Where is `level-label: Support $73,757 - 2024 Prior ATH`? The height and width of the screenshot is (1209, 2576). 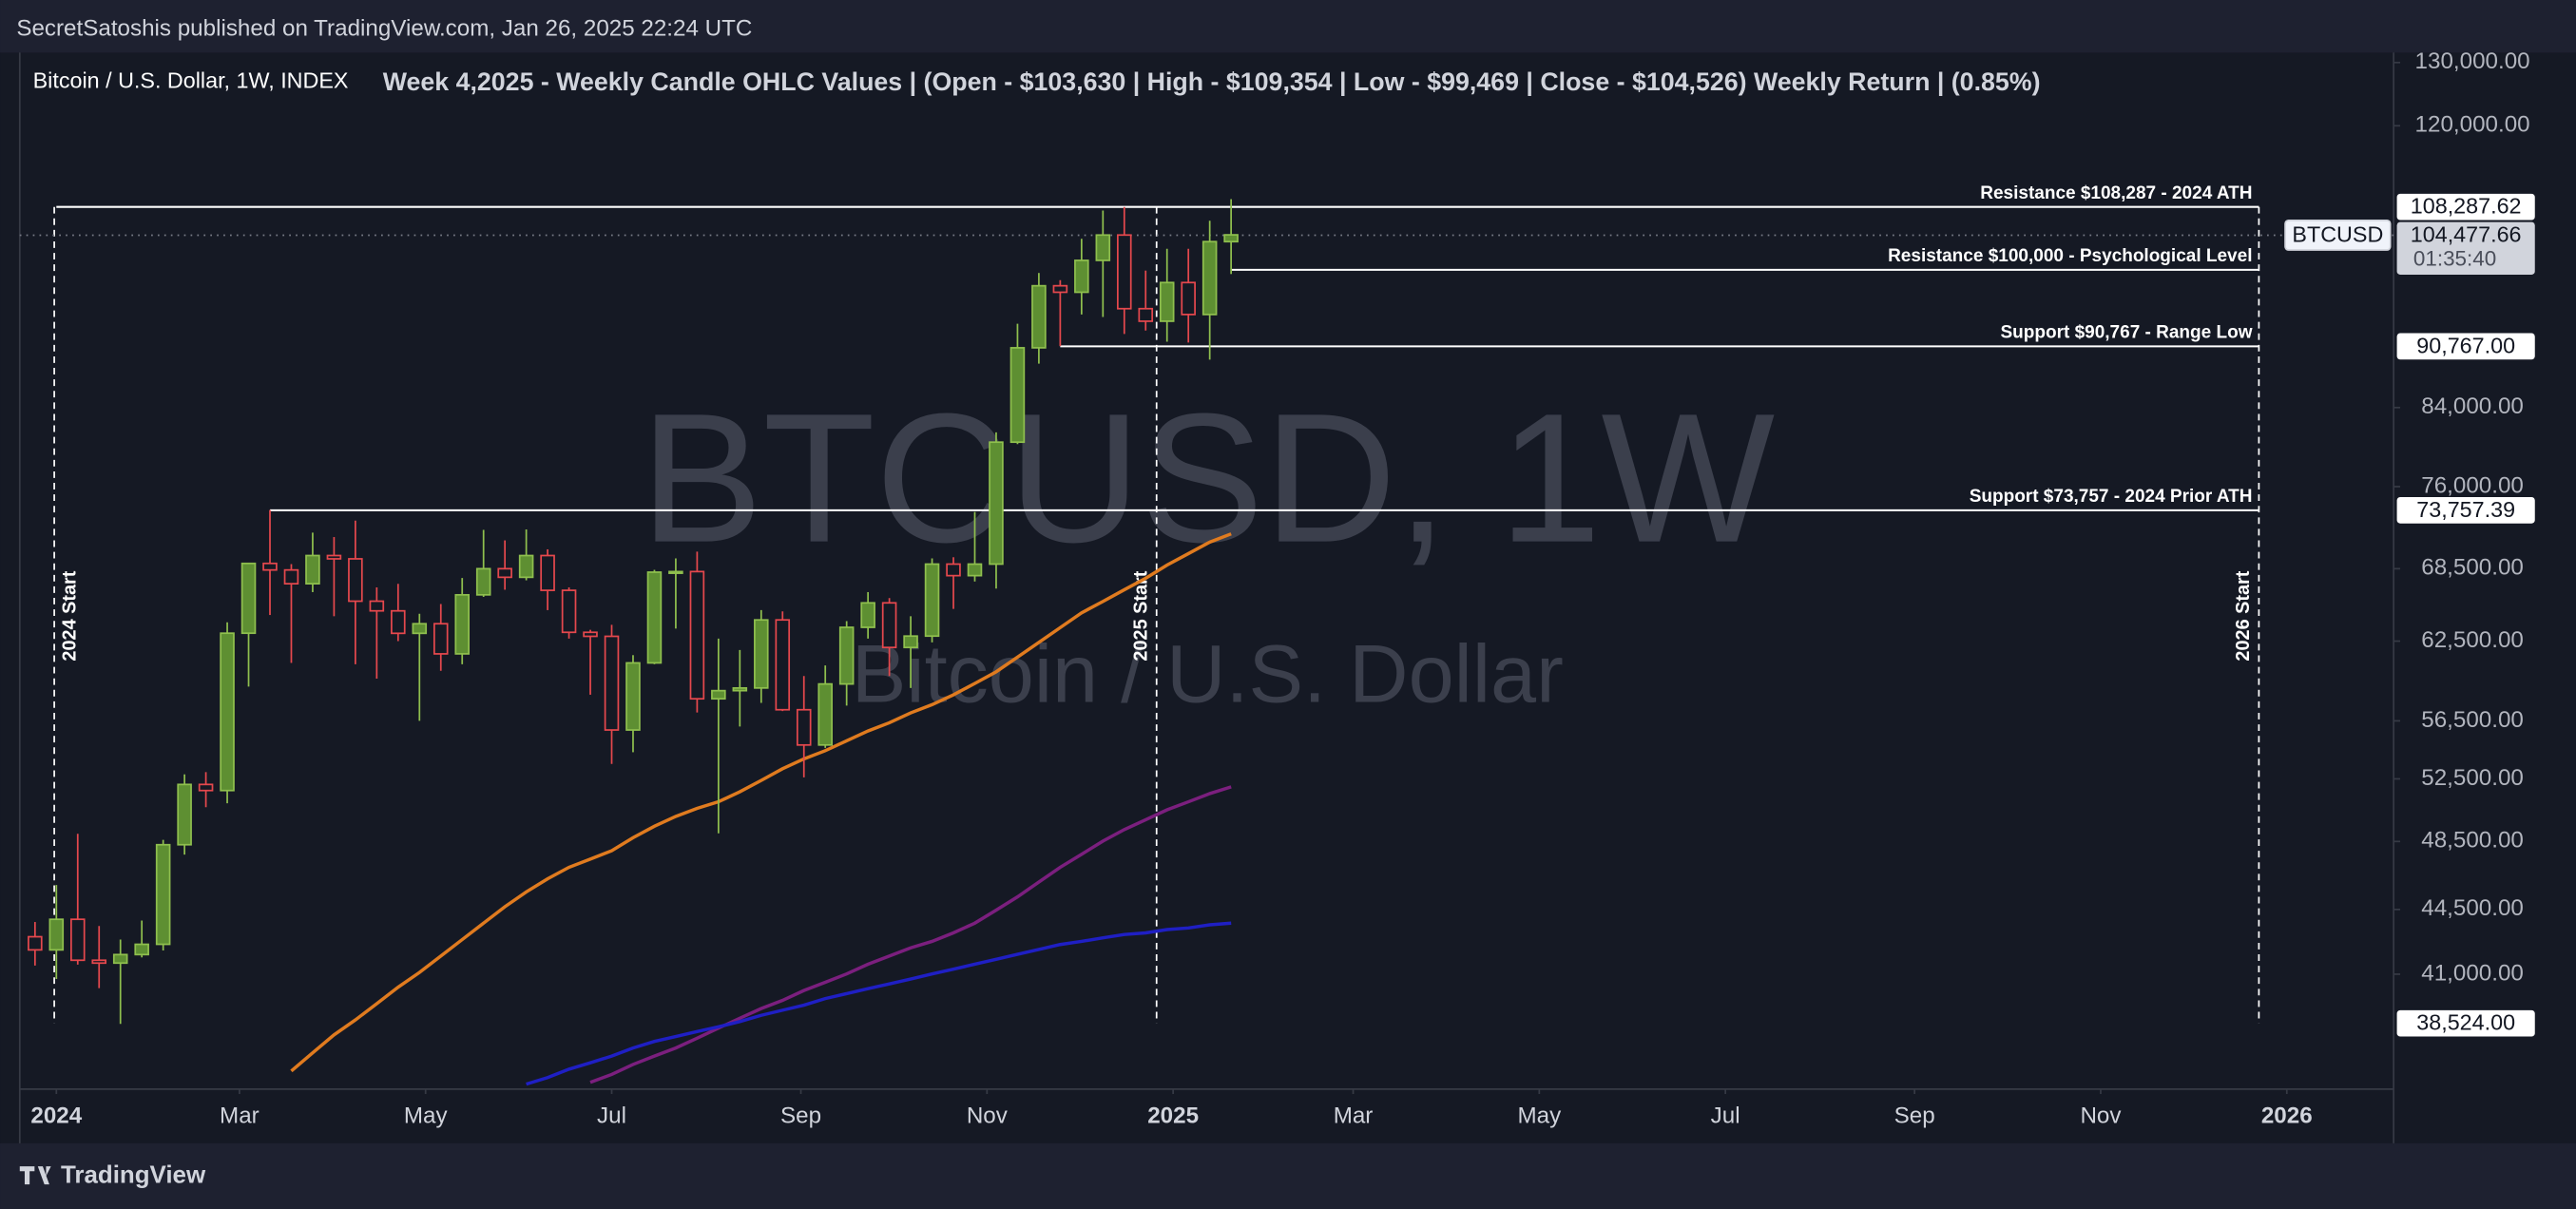 level-label: Support $73,757 - 2024 Prior ATH is located at coordinates (2112, 497).